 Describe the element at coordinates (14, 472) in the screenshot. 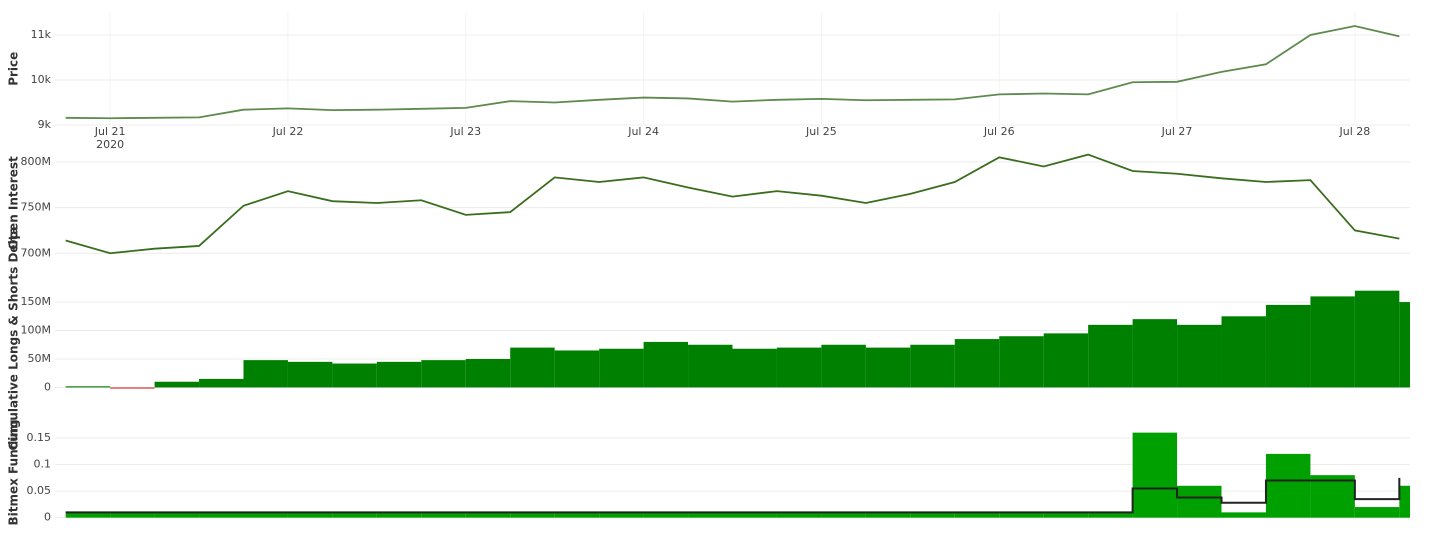

I see `y-axis-title: Bitmex Funding` at that location.